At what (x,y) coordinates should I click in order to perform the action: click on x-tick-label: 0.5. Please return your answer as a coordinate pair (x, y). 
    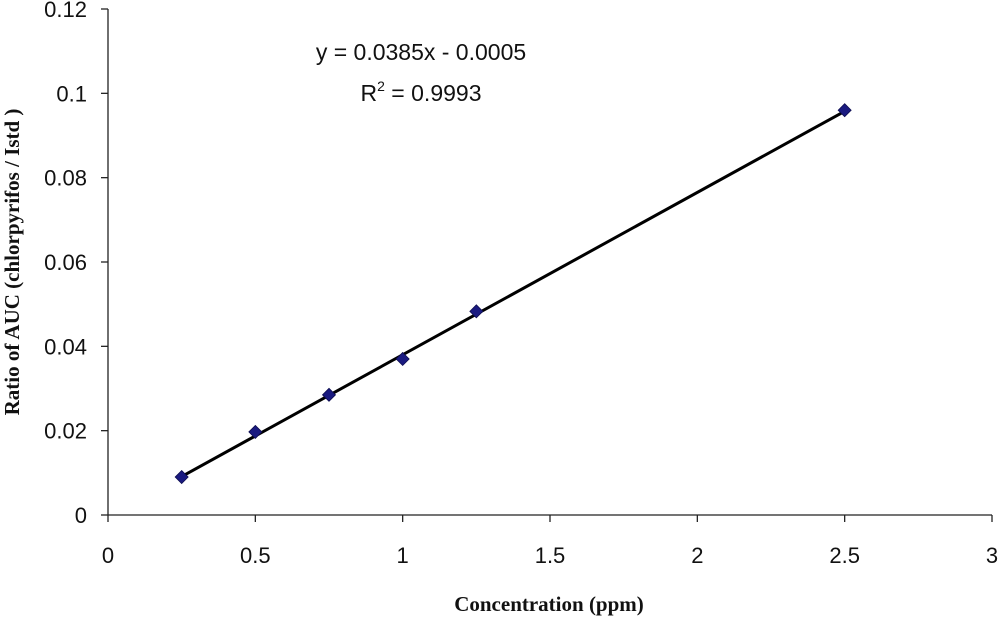
    Looking at the image, I should click on (255, 555).